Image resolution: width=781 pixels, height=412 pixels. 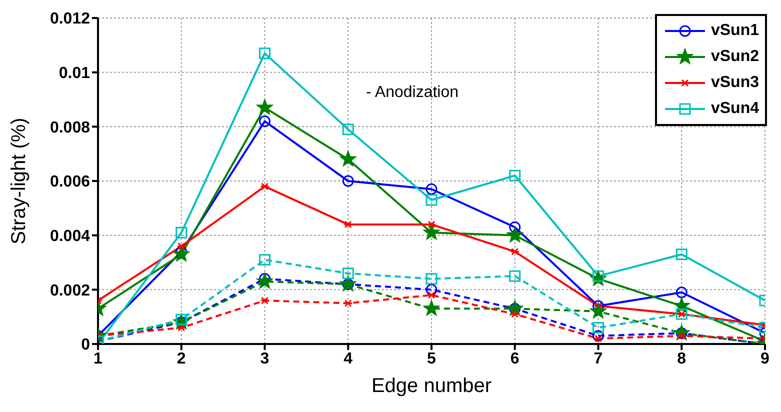 What do you see at coordinates (181, 359) in the screenshot?
I see `x-tick-label: 2` at bounding box center [181, 359].